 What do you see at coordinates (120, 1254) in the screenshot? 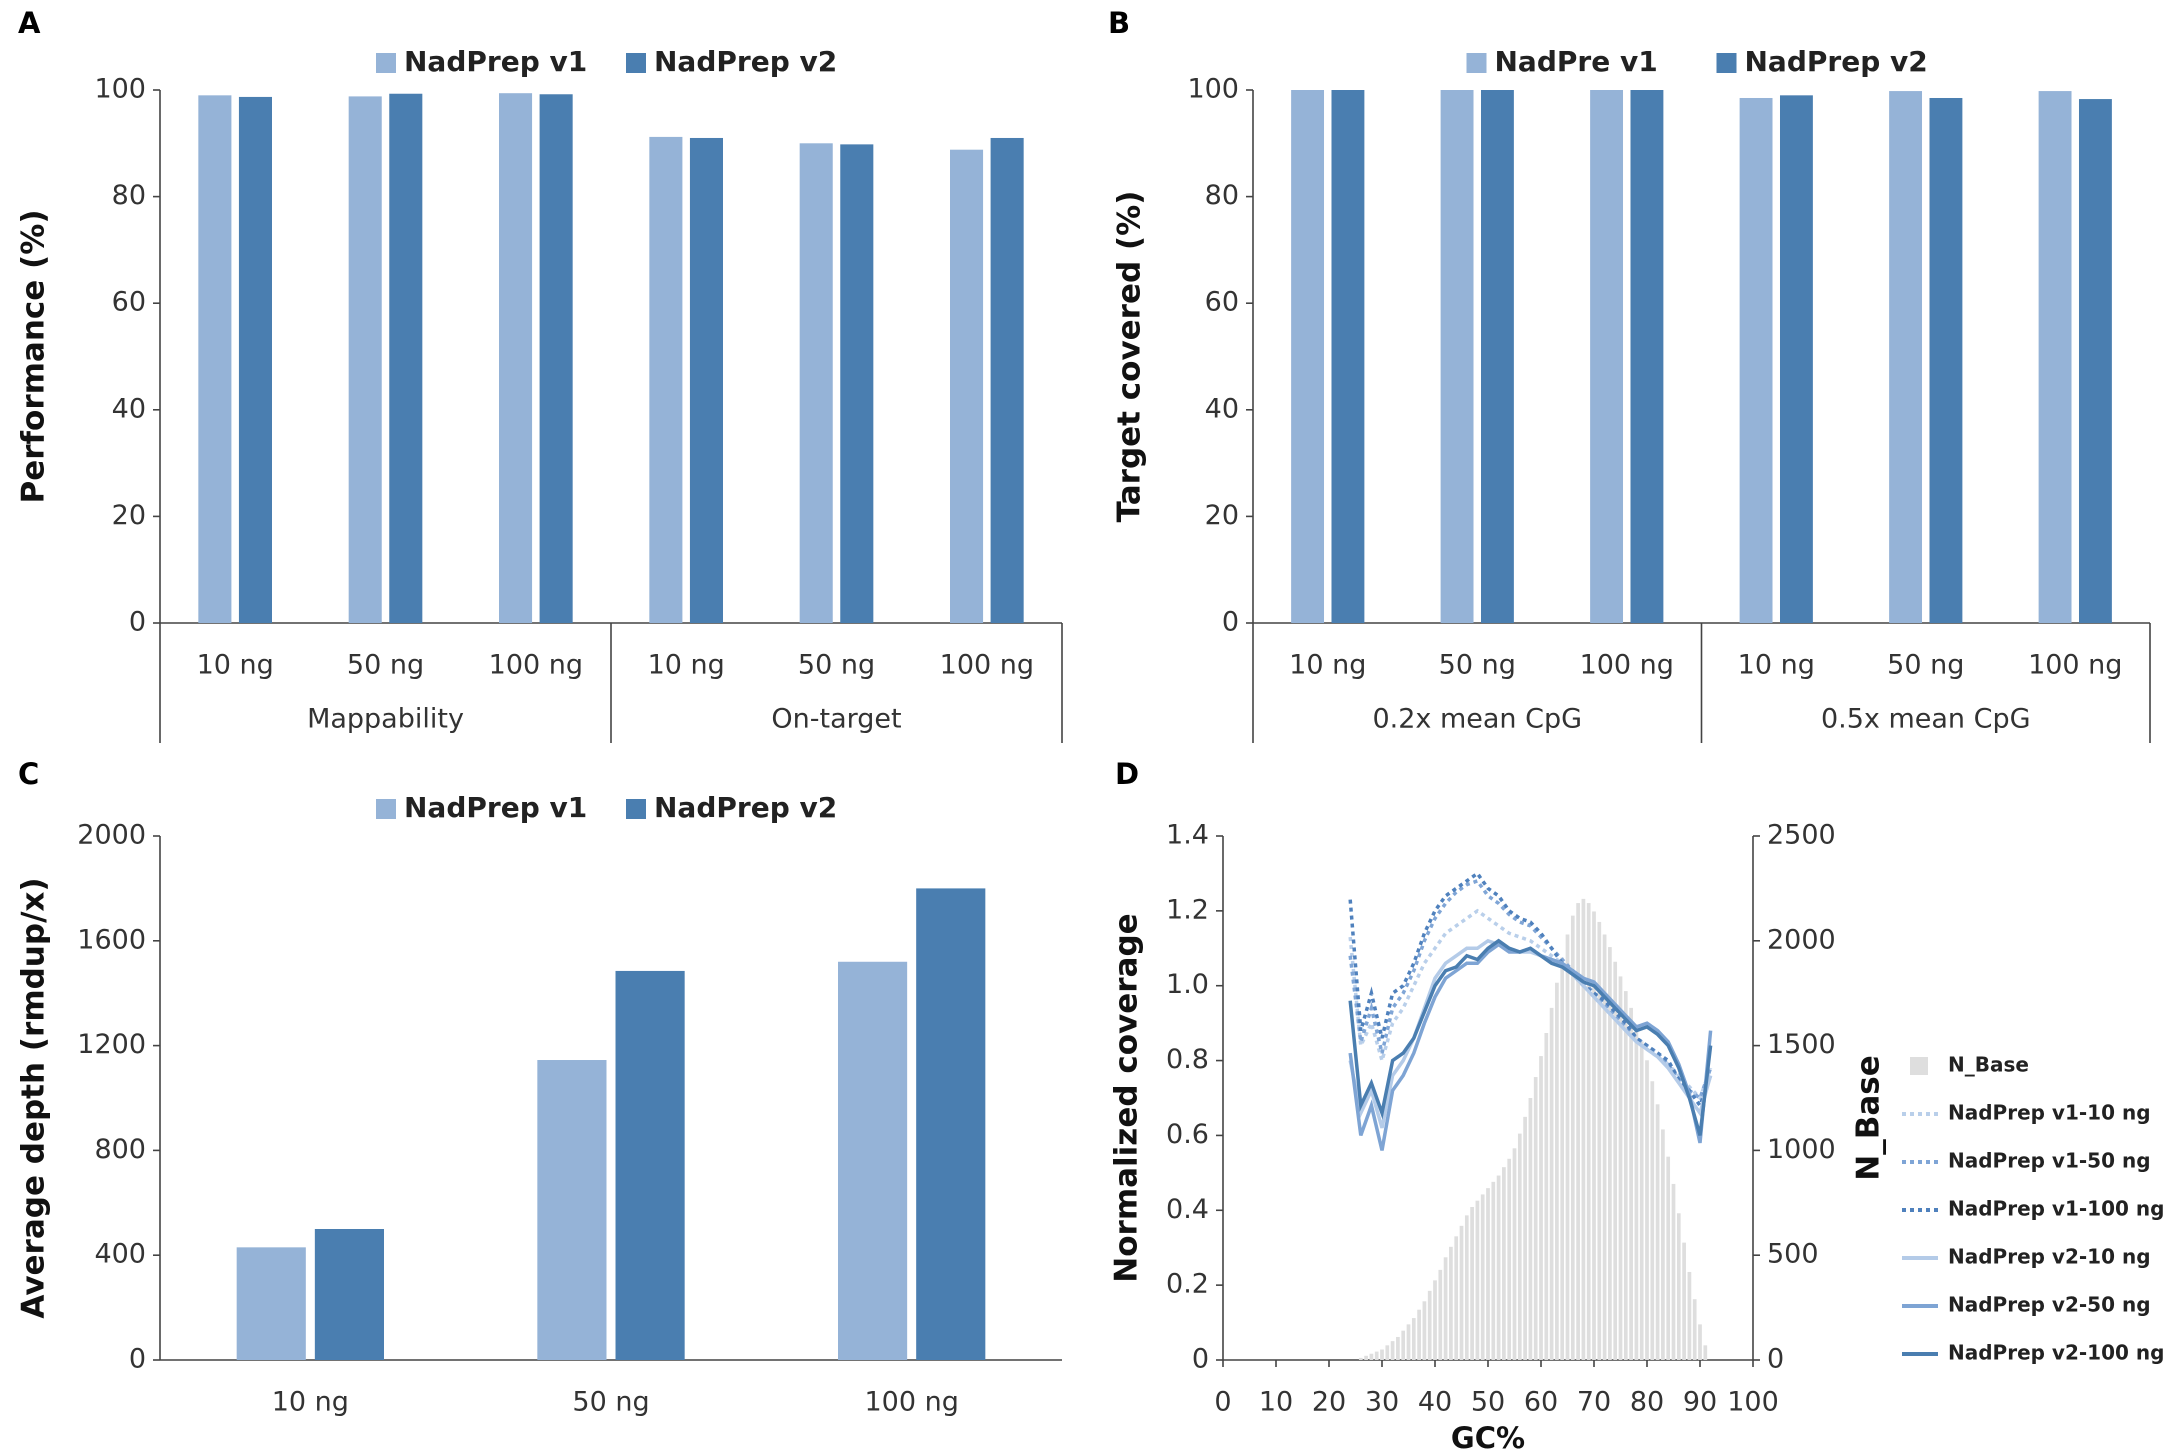
I see `y-tick-label: 400` at bounding box center [120, 1254].